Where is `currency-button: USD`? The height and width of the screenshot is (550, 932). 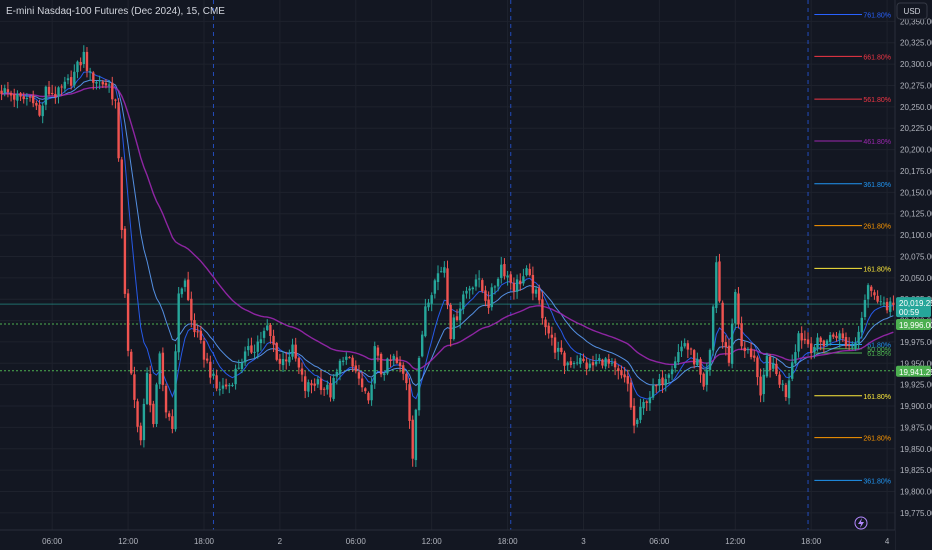
currency-button: USD is located at coordinates (912, 11).